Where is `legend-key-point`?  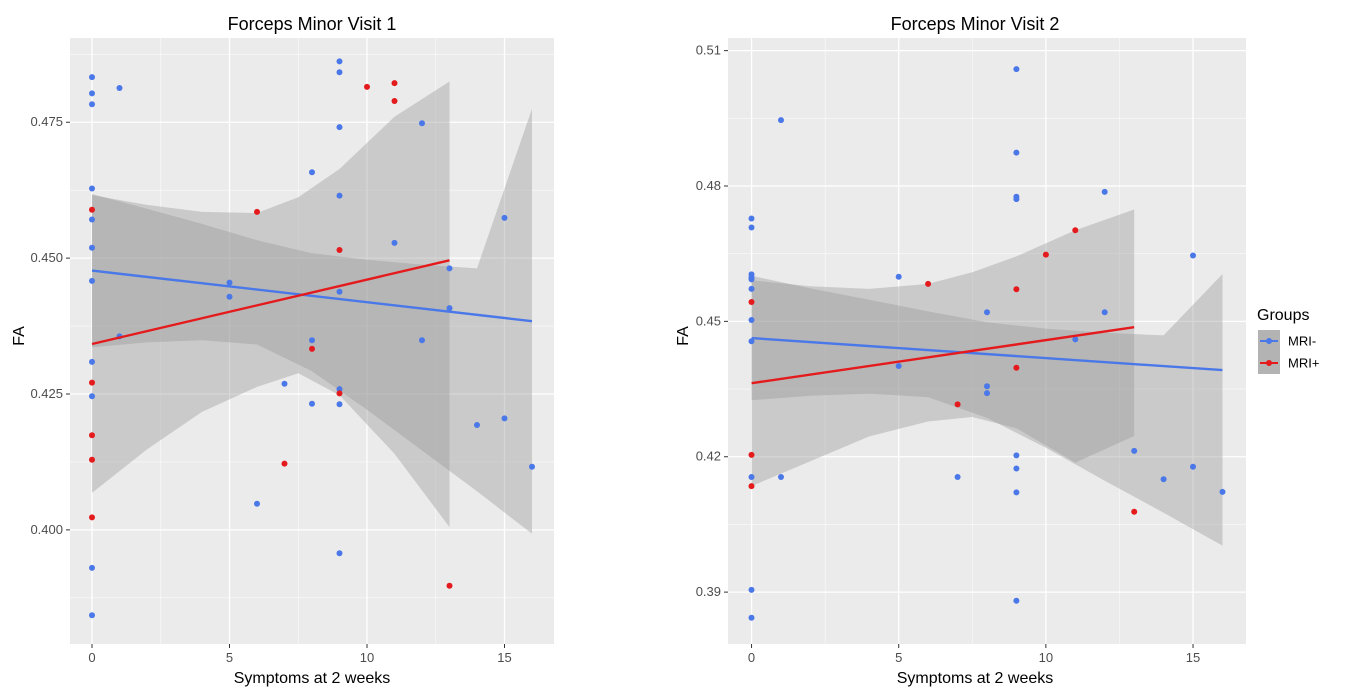 legend-key-point is located at coordinates (1269, 341).